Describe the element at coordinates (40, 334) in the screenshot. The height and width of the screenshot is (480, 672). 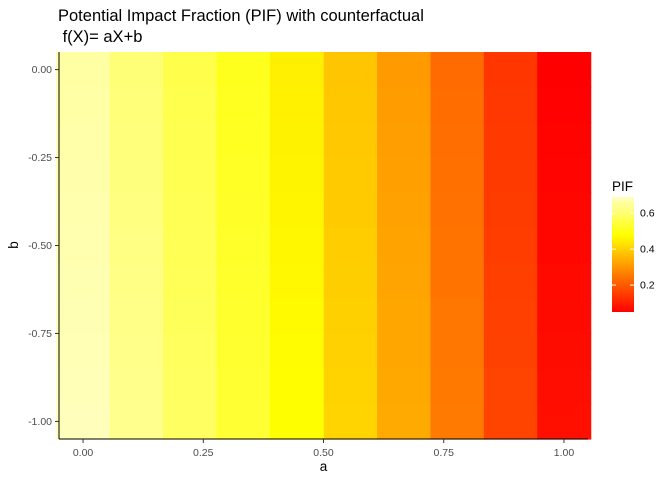
I see `y-tick-label: -0.75` at that location.